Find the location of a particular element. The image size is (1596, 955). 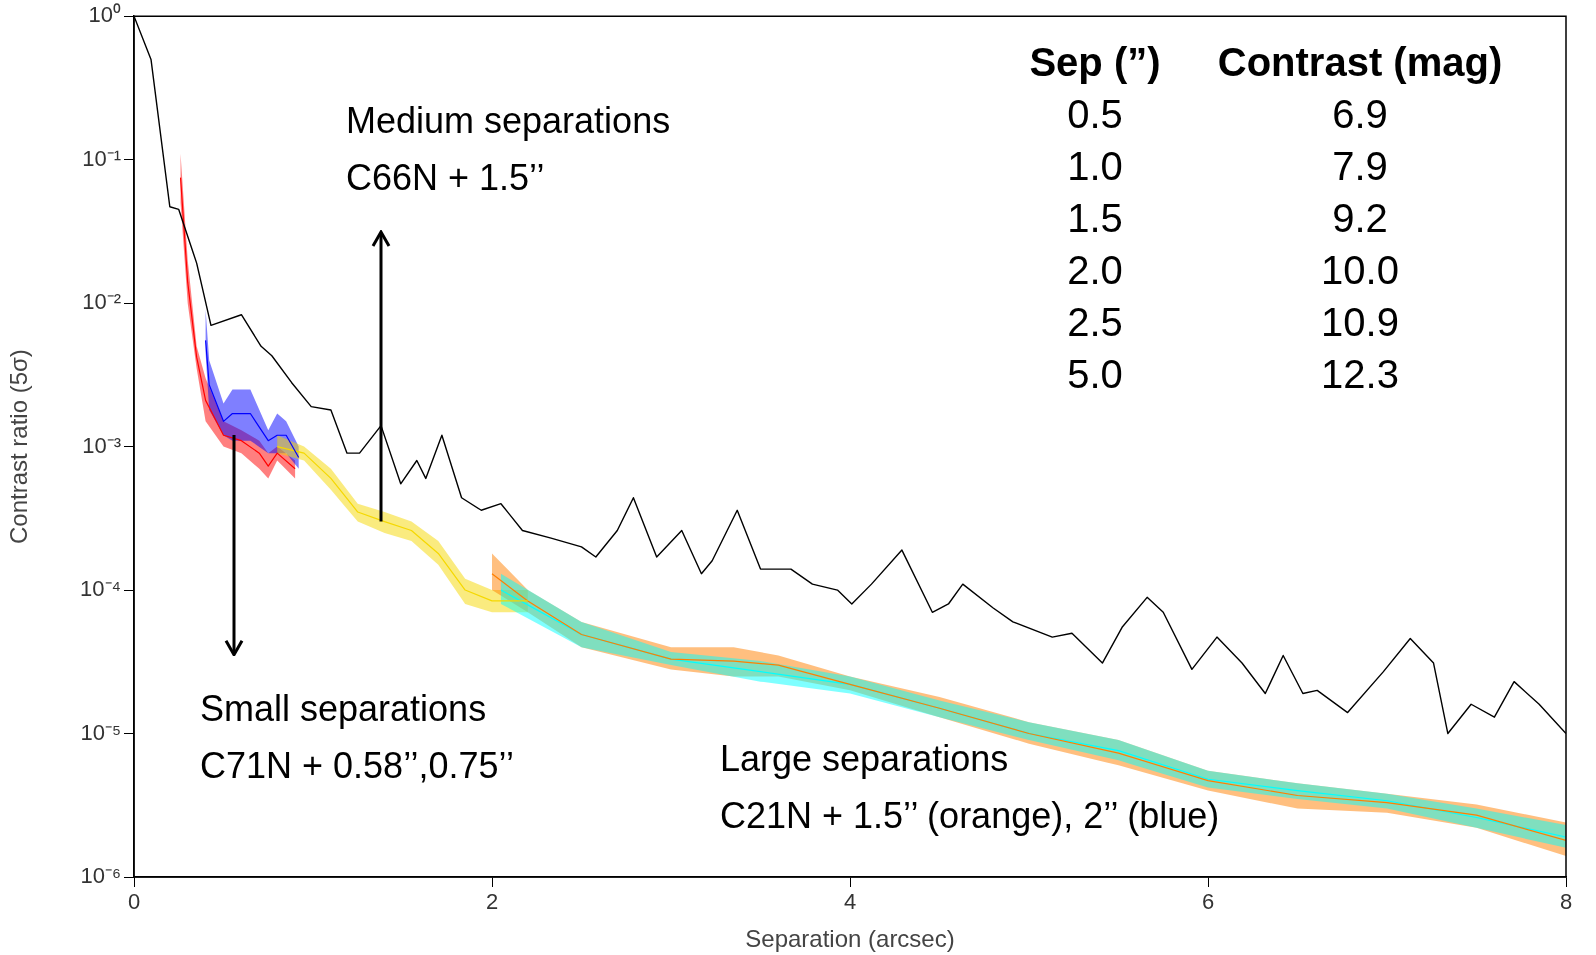

annotation: 1.0 is located at coordinates (1095, 166).